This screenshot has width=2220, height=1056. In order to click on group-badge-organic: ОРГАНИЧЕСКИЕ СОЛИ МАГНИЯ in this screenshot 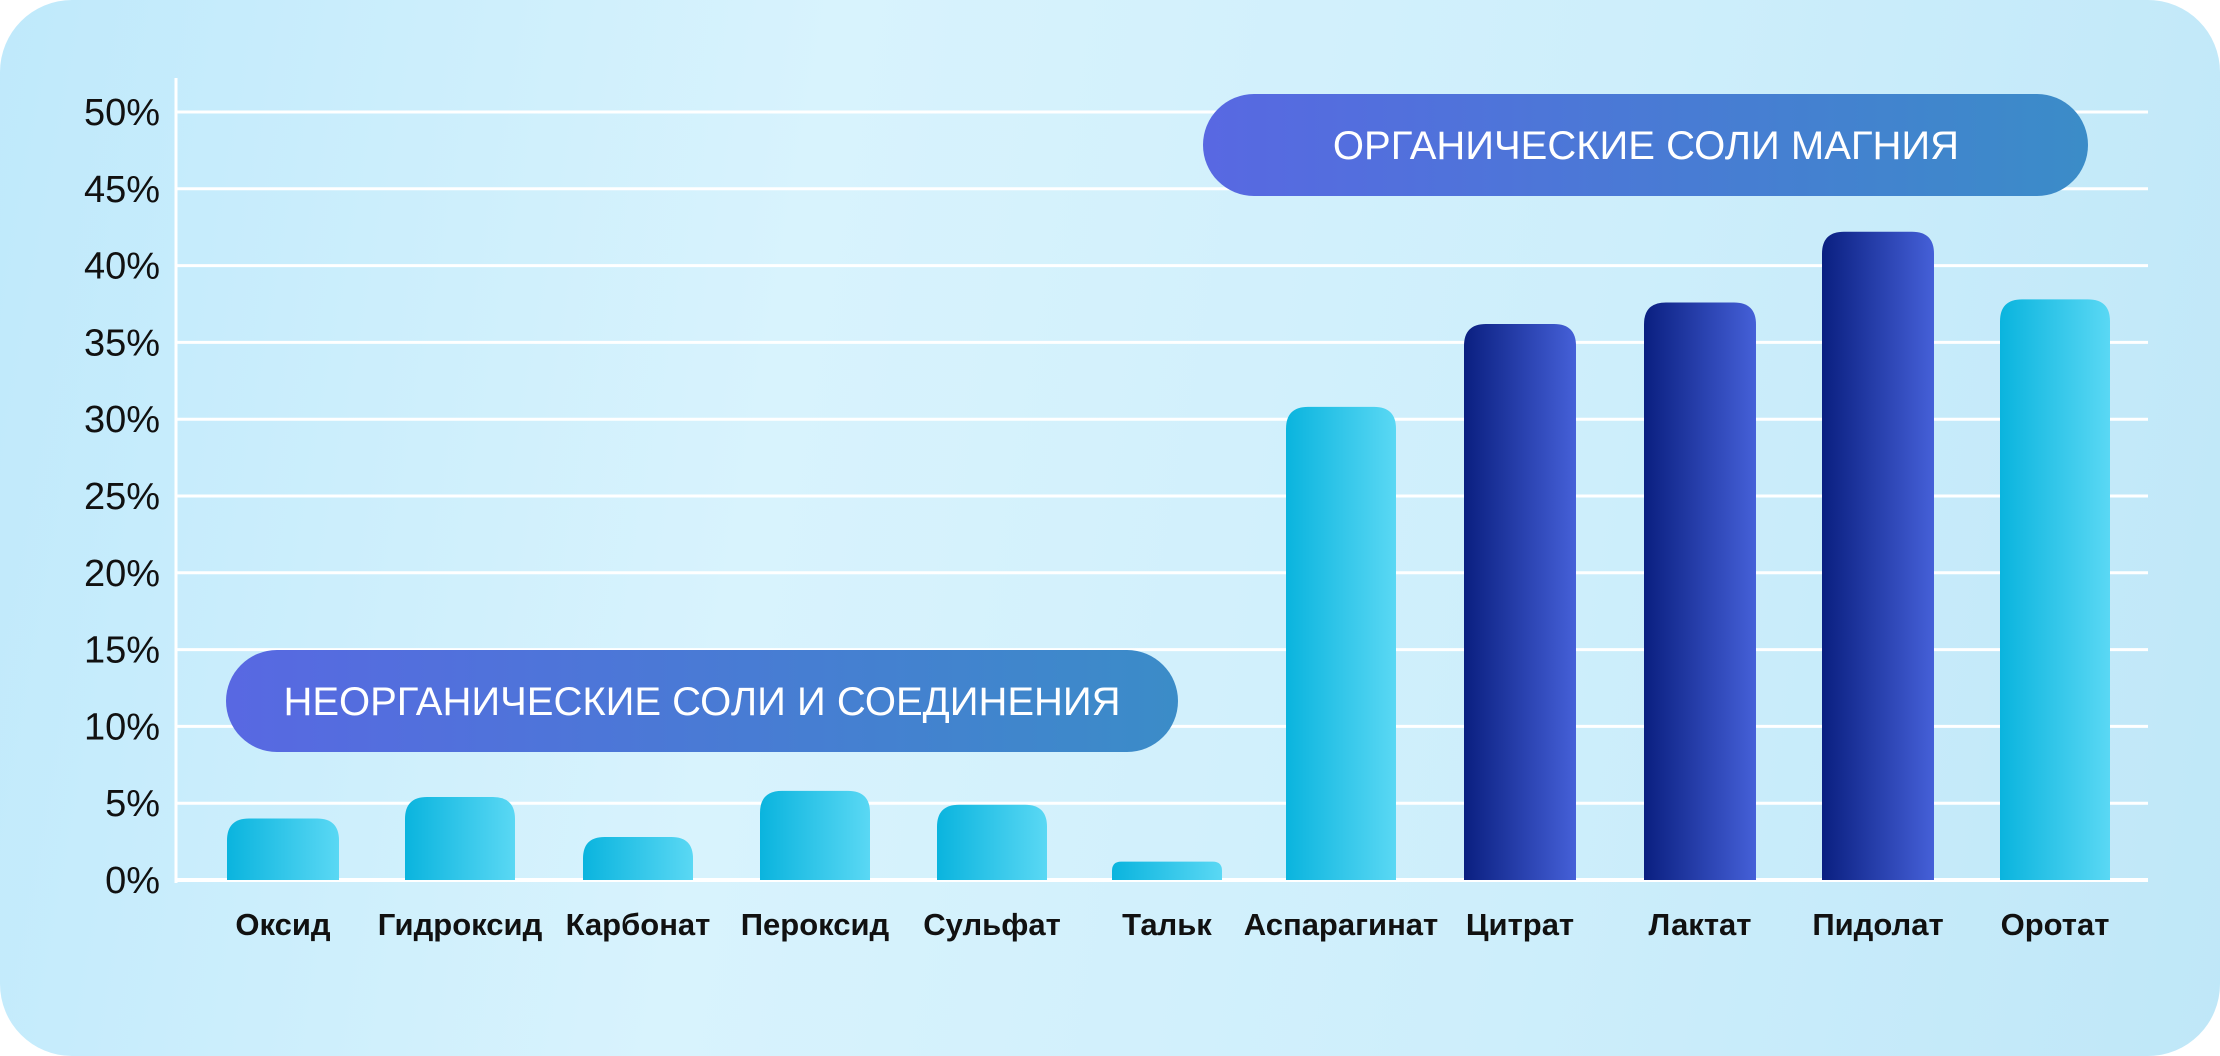, I will do `click(1645, 145)`.